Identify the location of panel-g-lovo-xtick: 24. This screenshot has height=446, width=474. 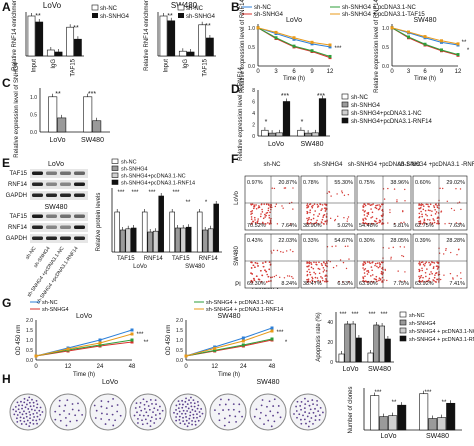
(100, 367).